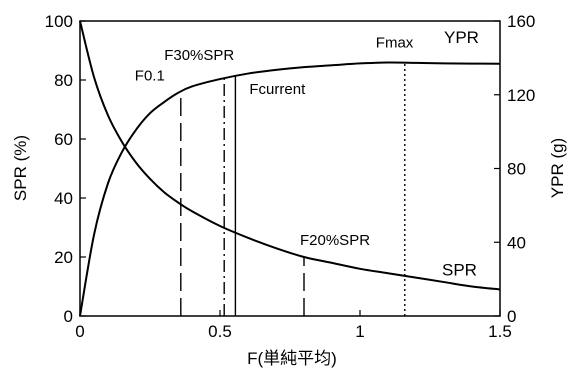  What do you see at coordinates (199, 55) in the screenshot?
I see `ref-label-f30-spr: F30%SPR` at bounding box center [199, 55].